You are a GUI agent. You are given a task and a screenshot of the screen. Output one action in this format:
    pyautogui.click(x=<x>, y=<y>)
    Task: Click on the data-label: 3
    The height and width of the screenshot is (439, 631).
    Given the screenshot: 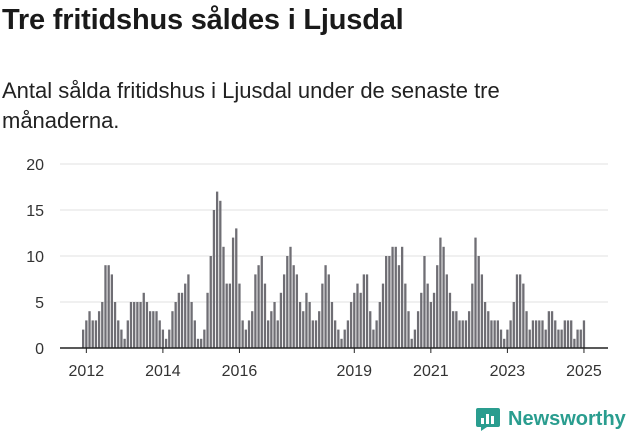 What is the action you would take?
    pyautogui.click(x=590, y=2)
    